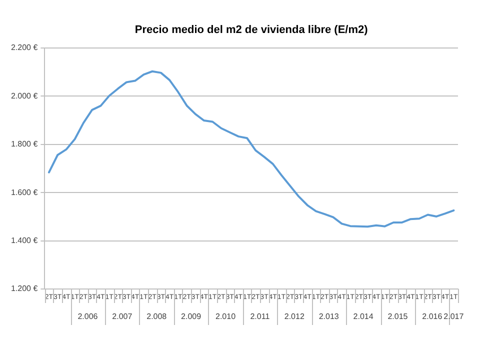 This screenshot has height=341, width=496. I want to click on y-tick-label: 2.000 €, so click(24, 95).